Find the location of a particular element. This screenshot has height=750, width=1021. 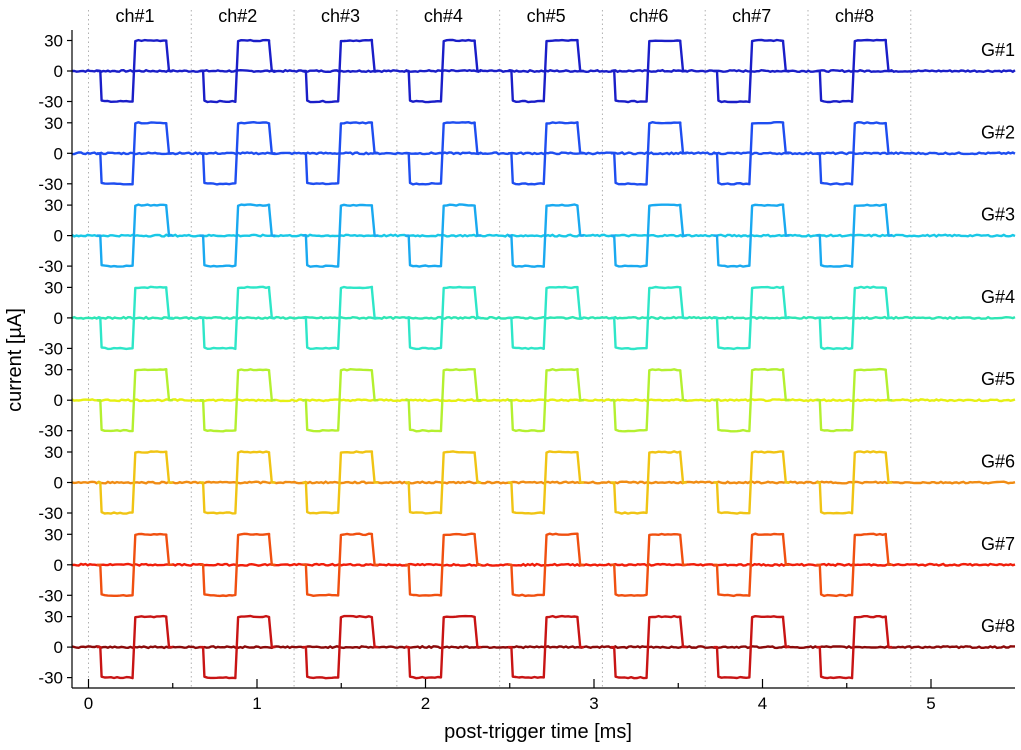

channel-label: ch#4 is located at coordinates (443, 16).